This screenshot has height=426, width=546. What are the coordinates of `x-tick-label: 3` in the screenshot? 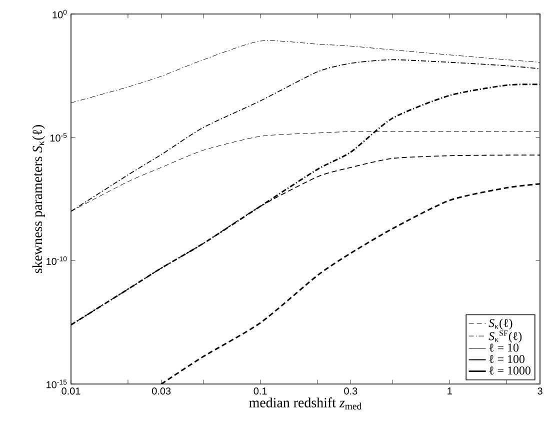 It's located at (540, 391).